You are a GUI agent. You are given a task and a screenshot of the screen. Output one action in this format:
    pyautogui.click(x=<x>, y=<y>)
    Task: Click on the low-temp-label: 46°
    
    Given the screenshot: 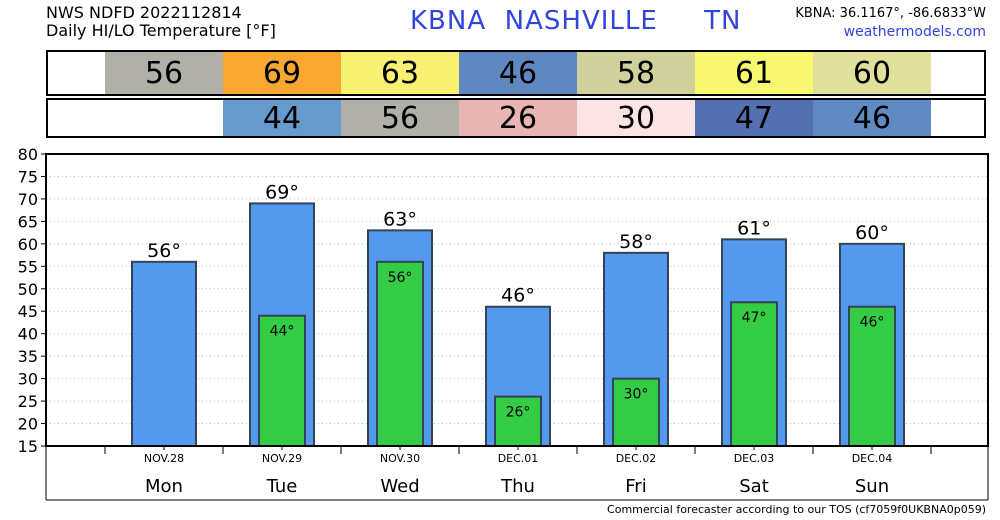 What is the action you would take?
    pyautogui.click(x=872, y=323)
    